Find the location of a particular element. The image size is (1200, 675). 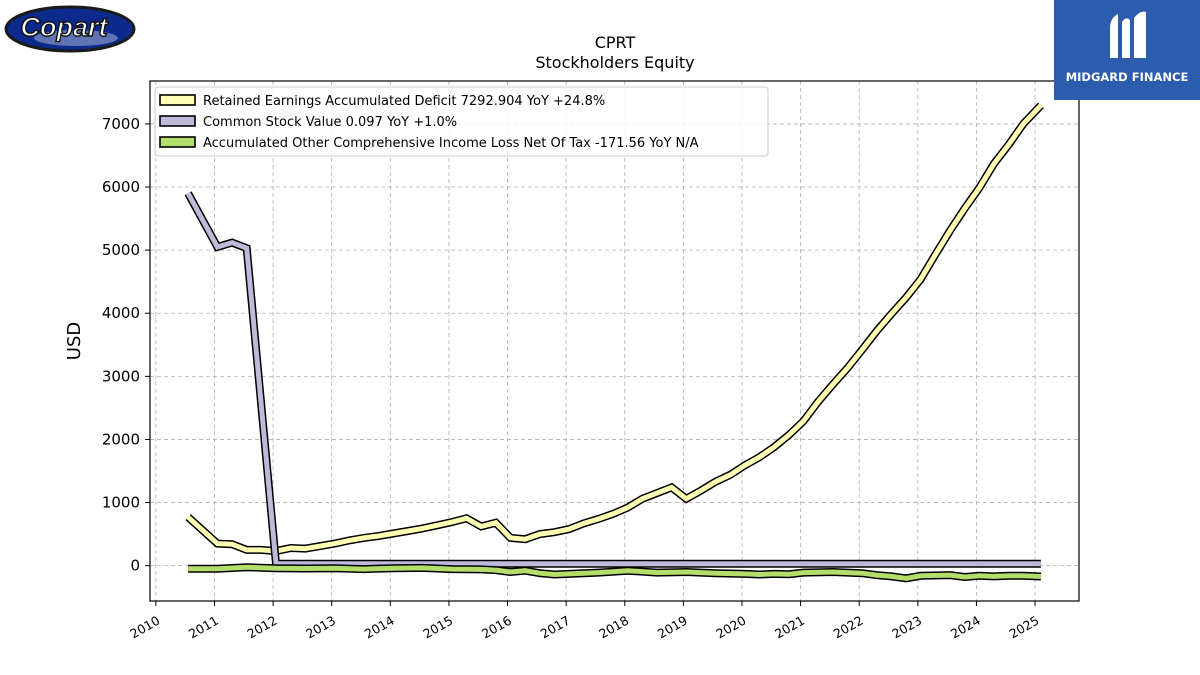

x-tick-label: 2021 is located at coordinates (789, 627).